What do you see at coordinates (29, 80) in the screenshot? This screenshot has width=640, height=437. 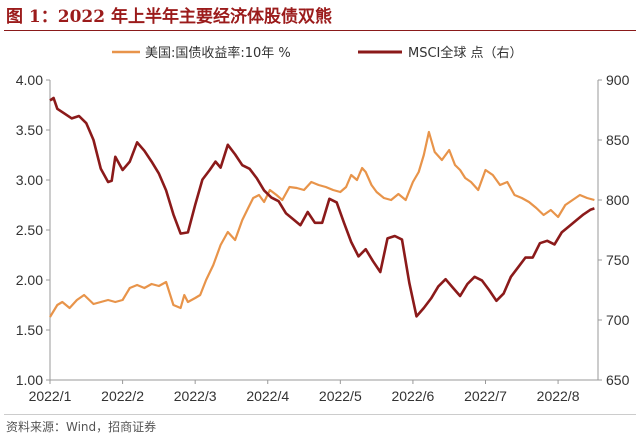 I see `y-left-tick-label: 4.00` at bounding box center [29, 80].